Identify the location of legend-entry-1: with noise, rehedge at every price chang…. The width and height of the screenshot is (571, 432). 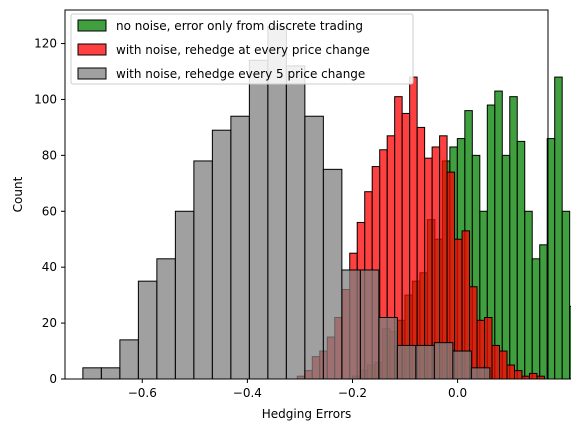
(224, 50).